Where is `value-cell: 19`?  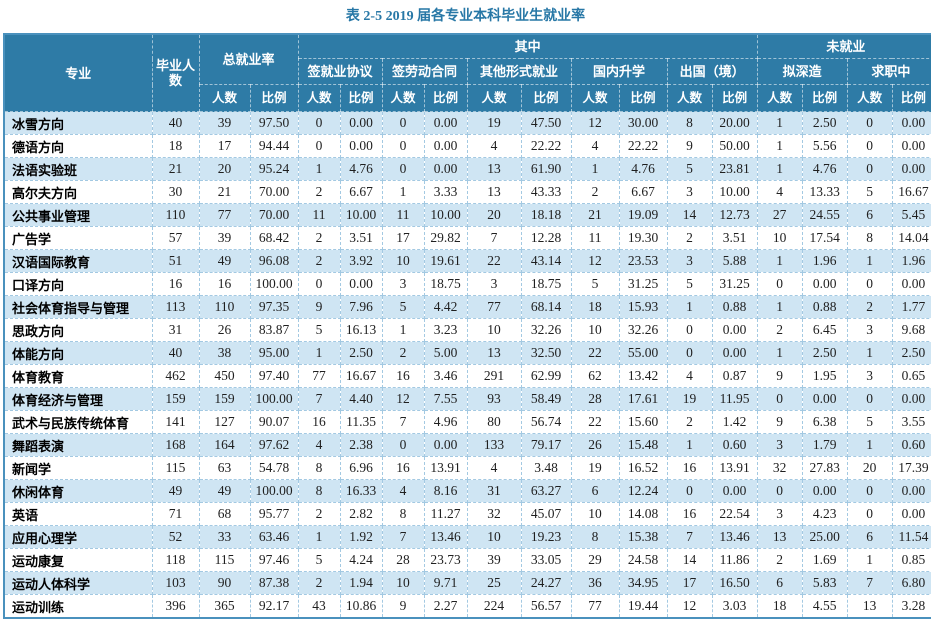
value-cell: 19 is located at coordinates (595, 468).